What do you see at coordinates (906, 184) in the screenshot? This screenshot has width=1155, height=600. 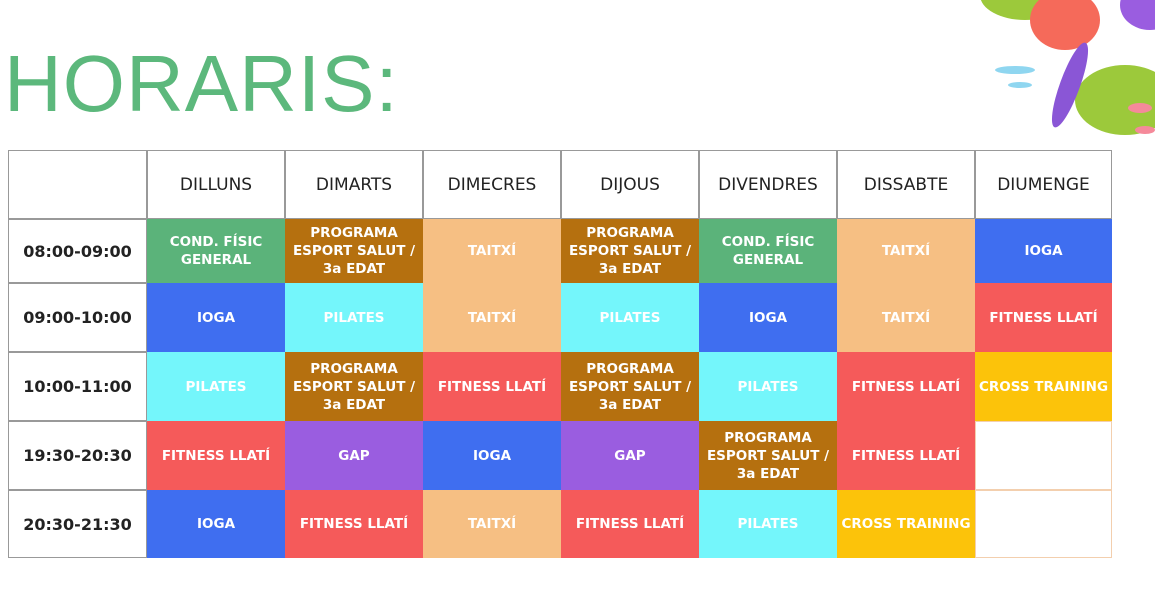 I see `day-header: DISSABTE` at bounding box center [906, 184].